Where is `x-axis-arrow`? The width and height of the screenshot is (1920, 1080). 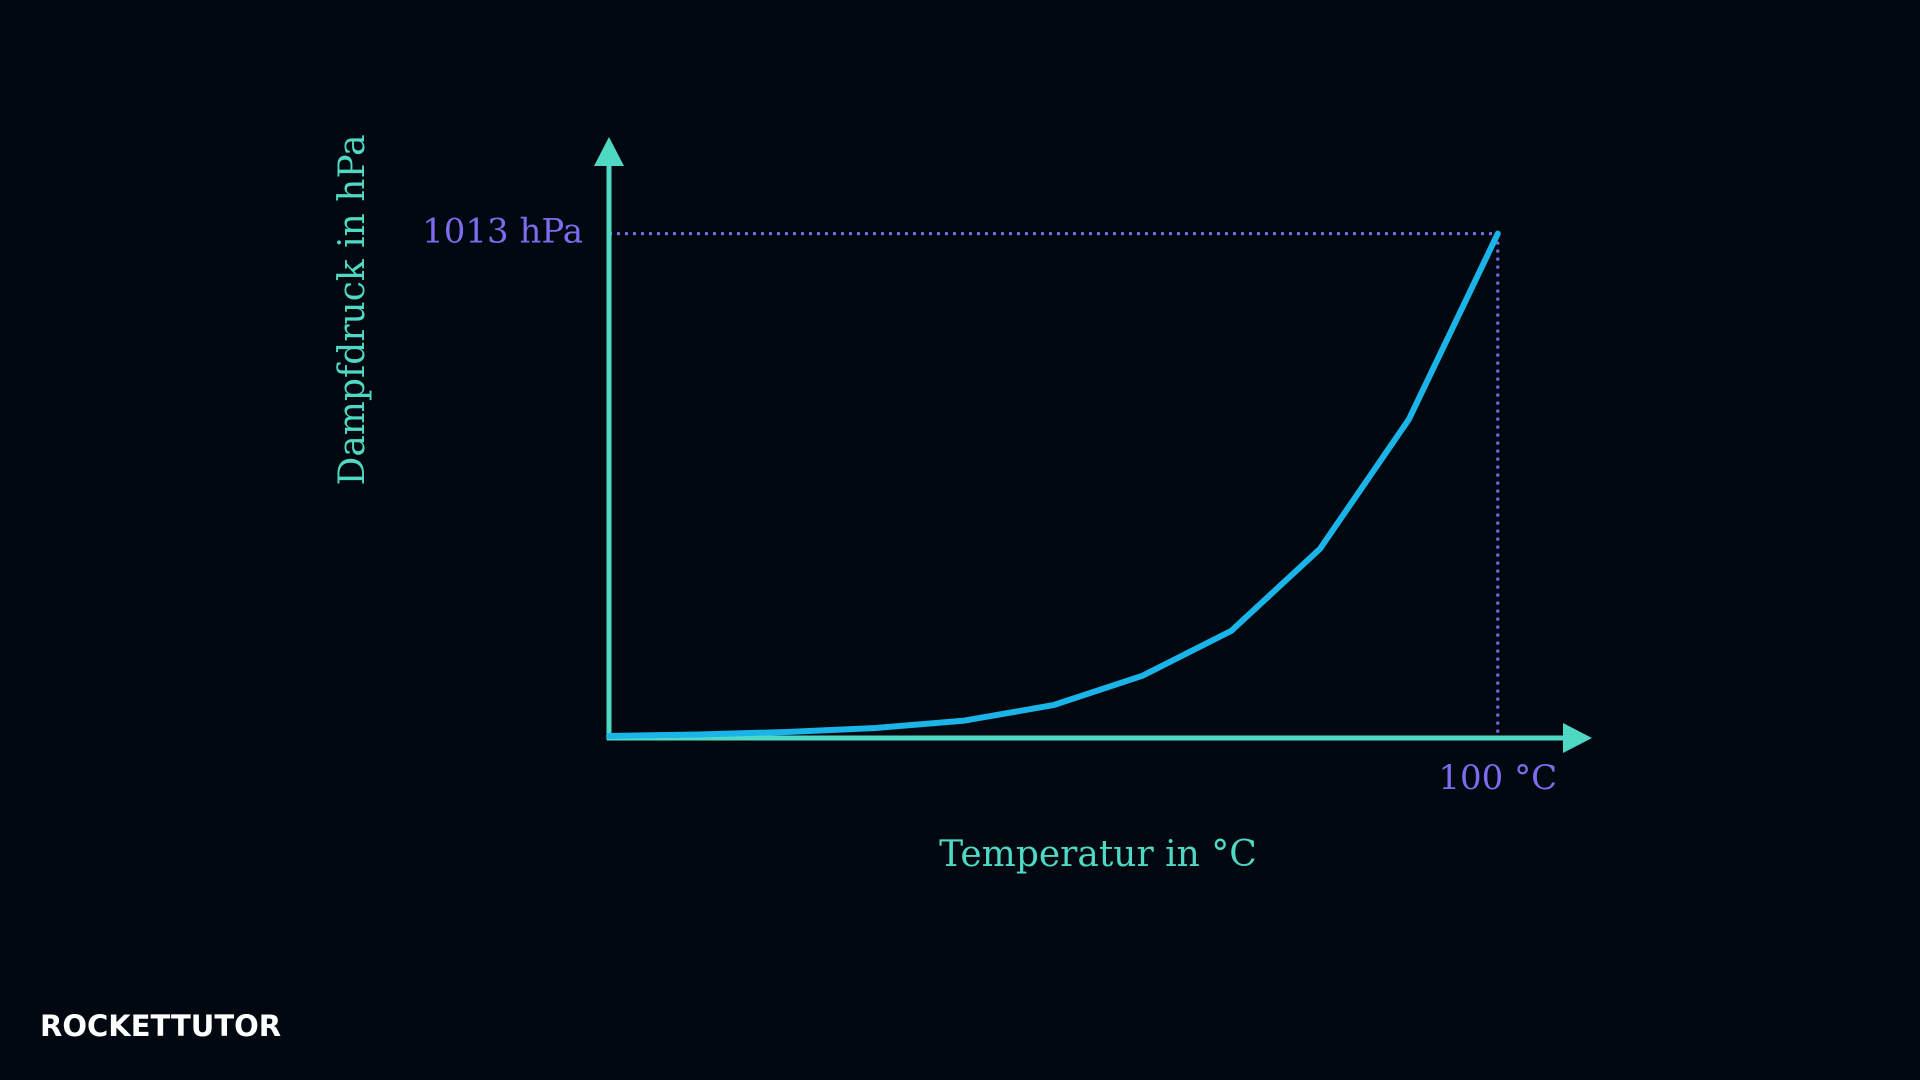 x-axis-arrow is located at coordinates (1577, 738).